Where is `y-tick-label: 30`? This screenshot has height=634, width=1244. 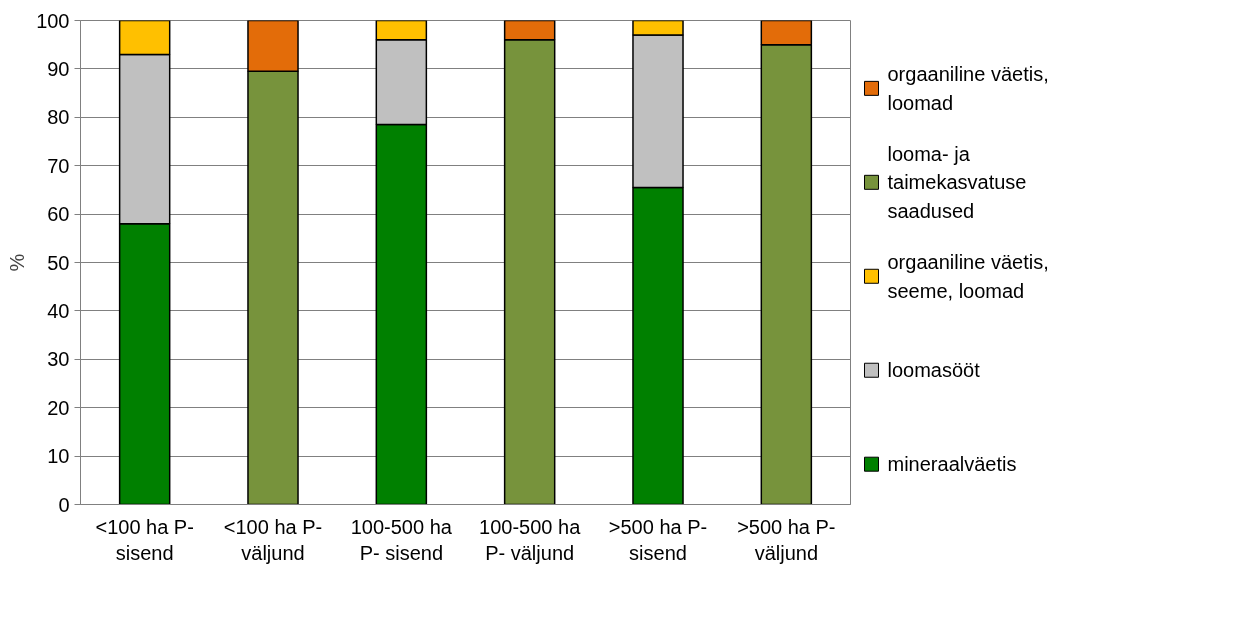 y-tick-label: 30 is located at coordinates (58, 359).